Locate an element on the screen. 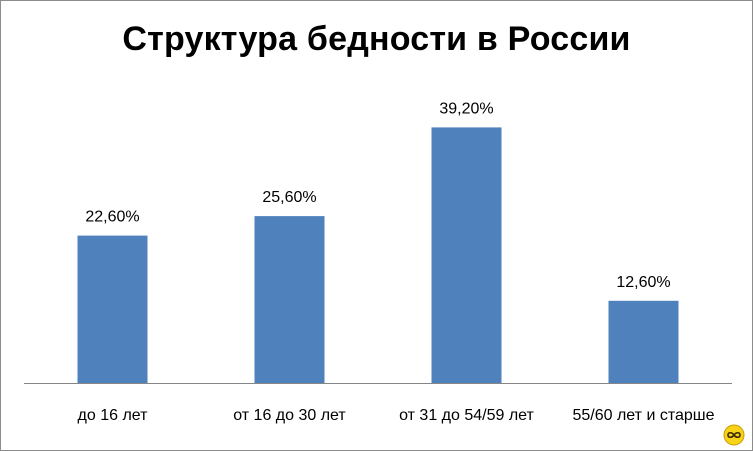  value-label-2: 25,60% is located at coordinates (289, 197).